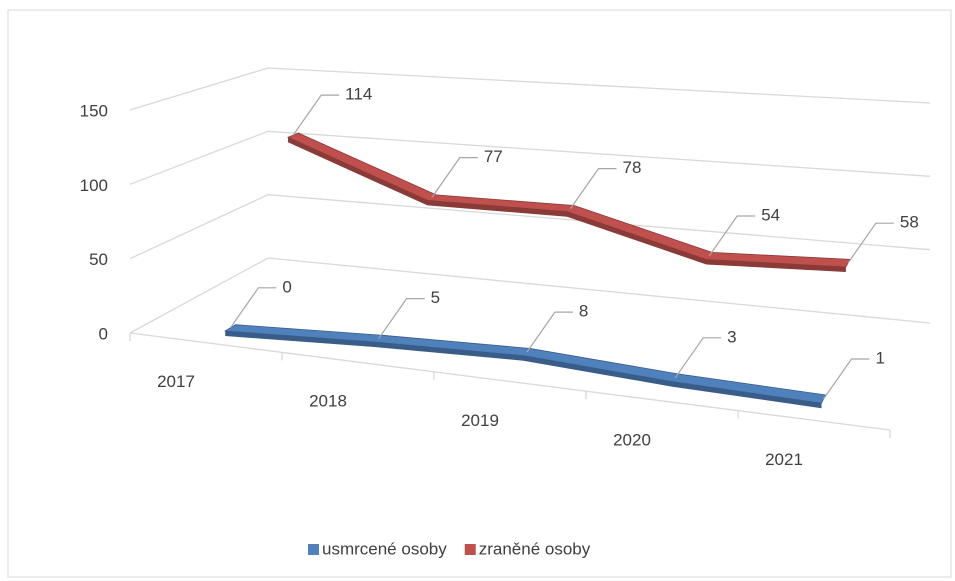 This screenshot has width=955, height=581. Describe the element at coordinates (98, 259) in the screenshot. I see `y-tick-label: 50` at that location.